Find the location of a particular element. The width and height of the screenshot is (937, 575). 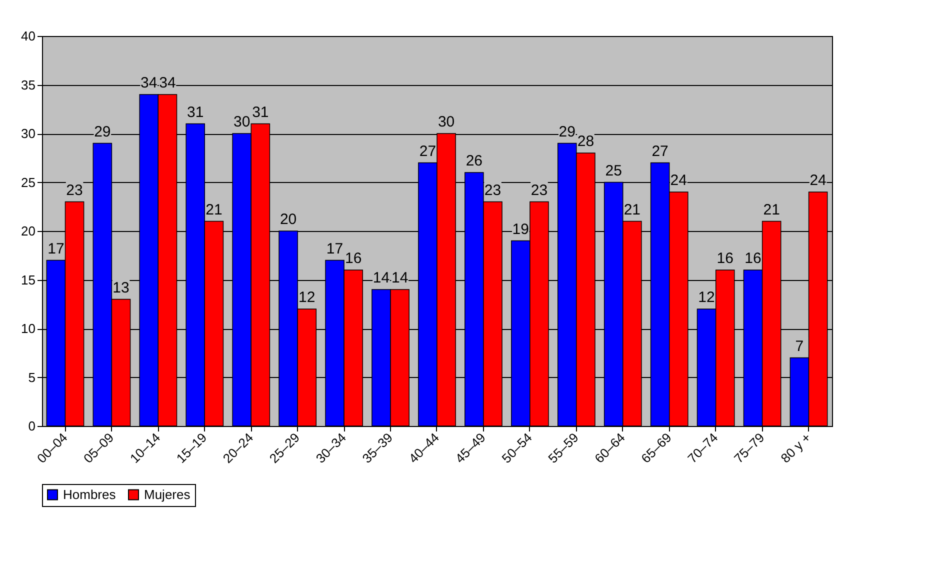

legend-label: Mujeres is located at coordinates (167, 494).